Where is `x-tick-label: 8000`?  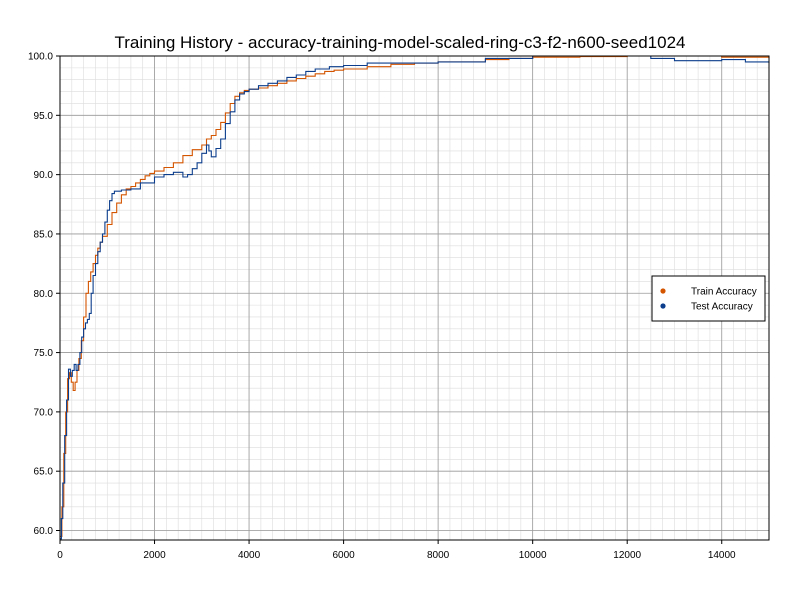
x-tick-label: 8000 is located at coordinates (438, 555).